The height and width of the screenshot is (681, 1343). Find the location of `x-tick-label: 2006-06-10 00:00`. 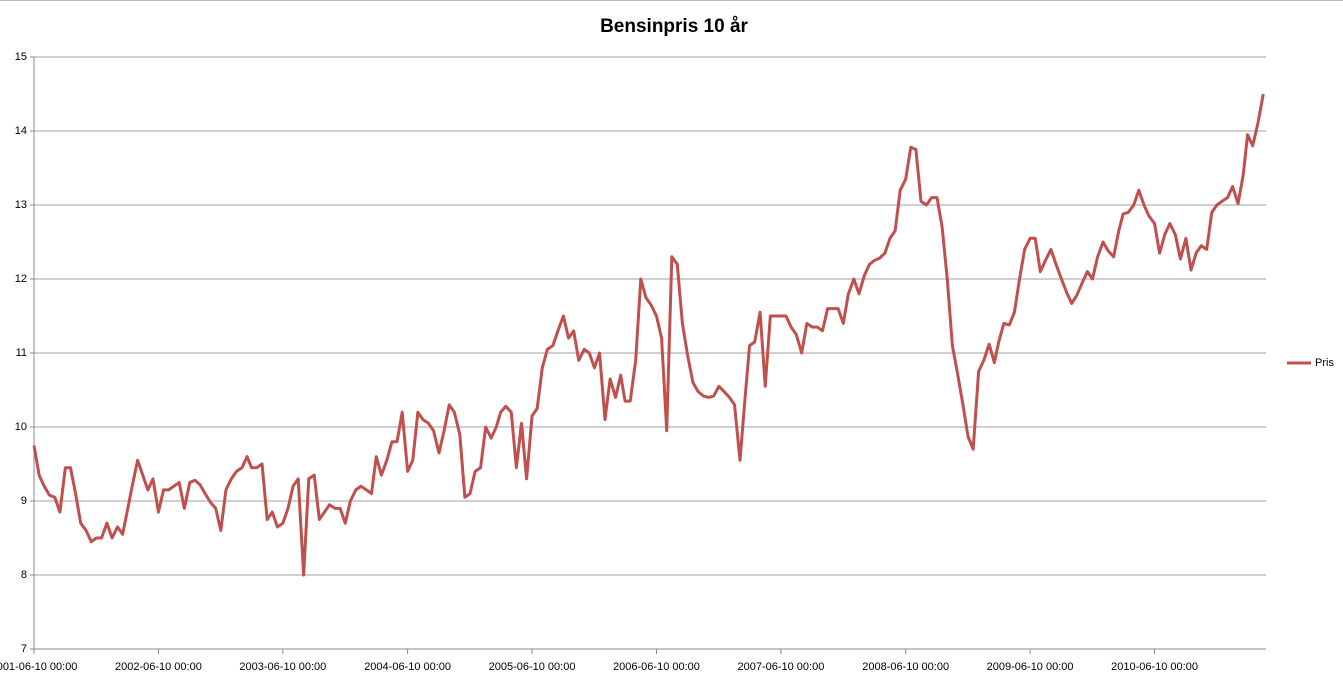

x-tick-label: 2006-06-10 00:00 is located at coordinates (656, 667).